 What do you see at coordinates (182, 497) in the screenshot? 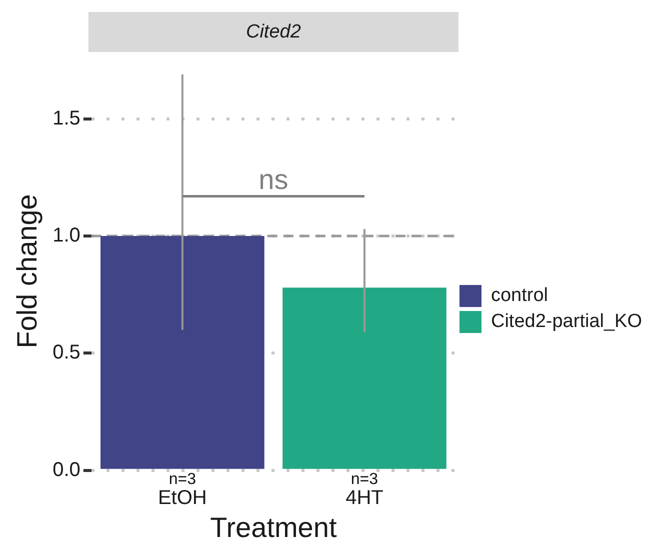
I see `x-tick-label: EtOH` at bounding box center [182, 497].